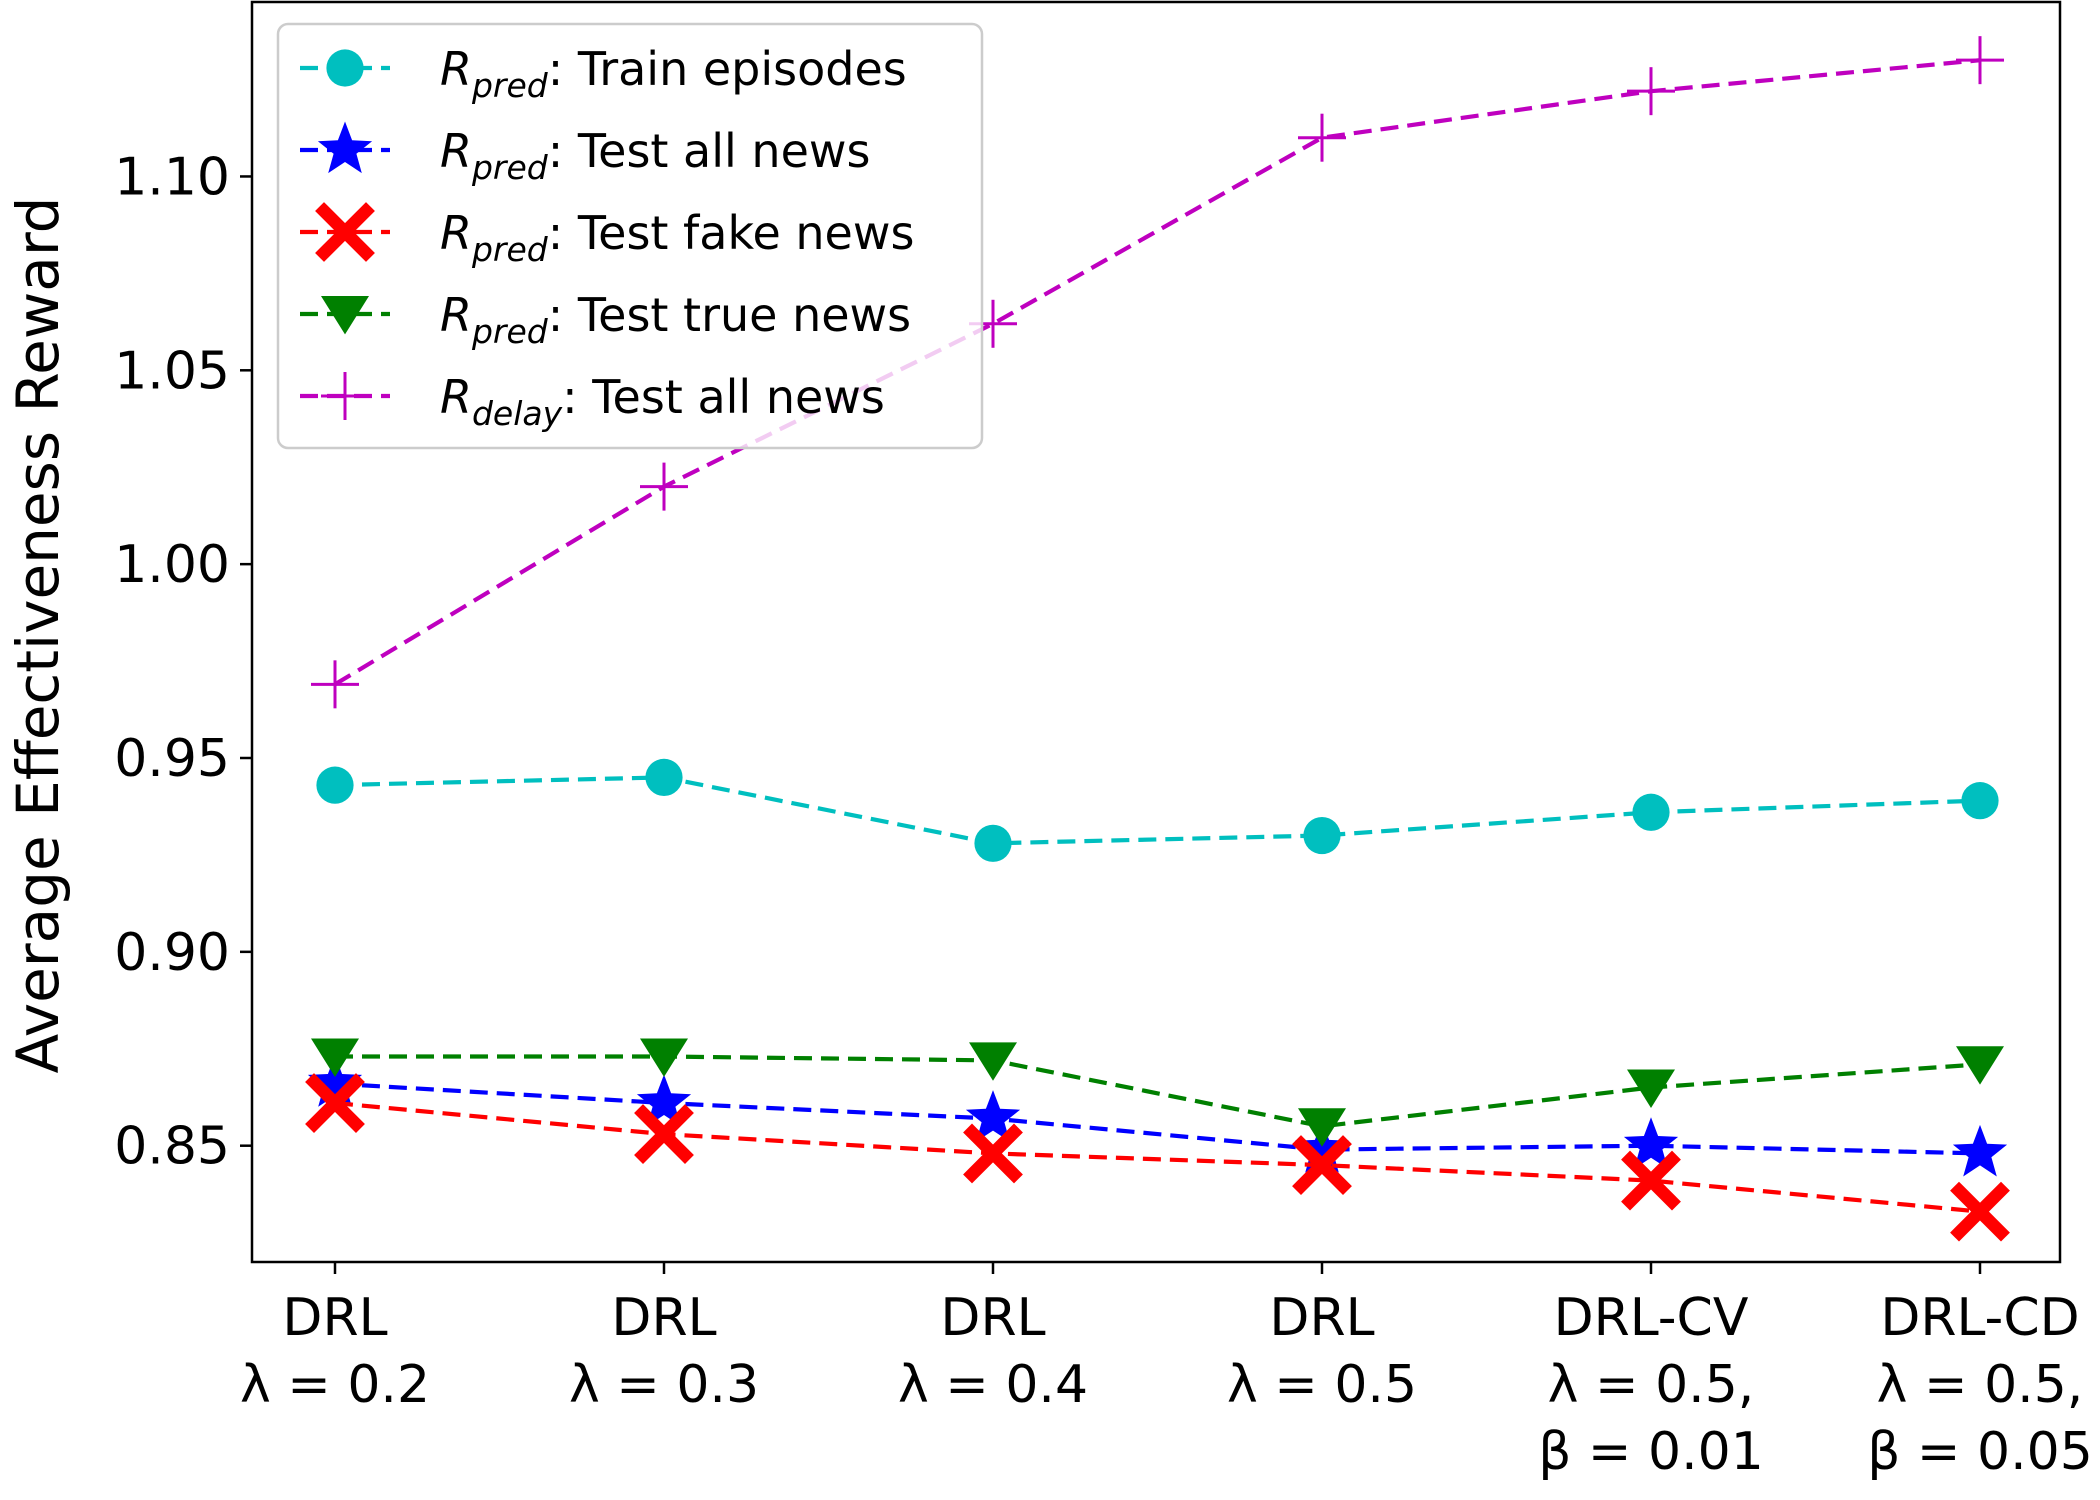 The height and width of the screenshot is (1500, 2100). What do you see at coordinates (993, 1385) in the screenshot?
I see `x-tick-label-line: λ = 0.4` at bounding box center [993, 1385].